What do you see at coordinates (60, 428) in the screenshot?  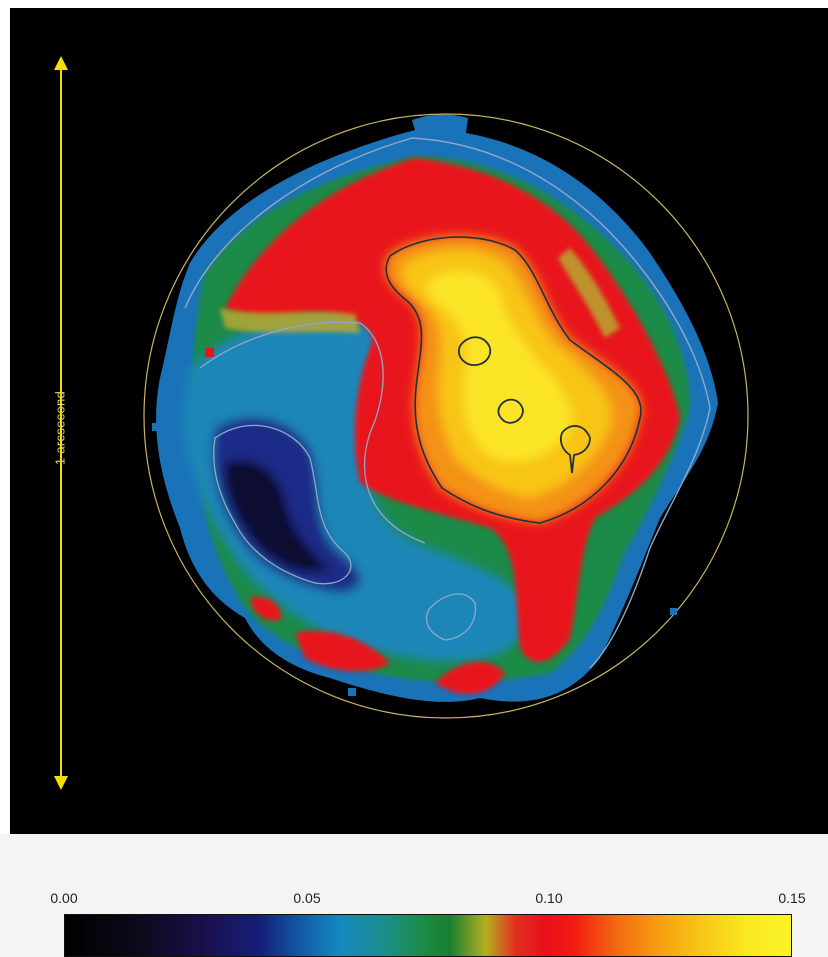 I see `scale-label: 1 arcsecond` at bounding box center [60, 428].